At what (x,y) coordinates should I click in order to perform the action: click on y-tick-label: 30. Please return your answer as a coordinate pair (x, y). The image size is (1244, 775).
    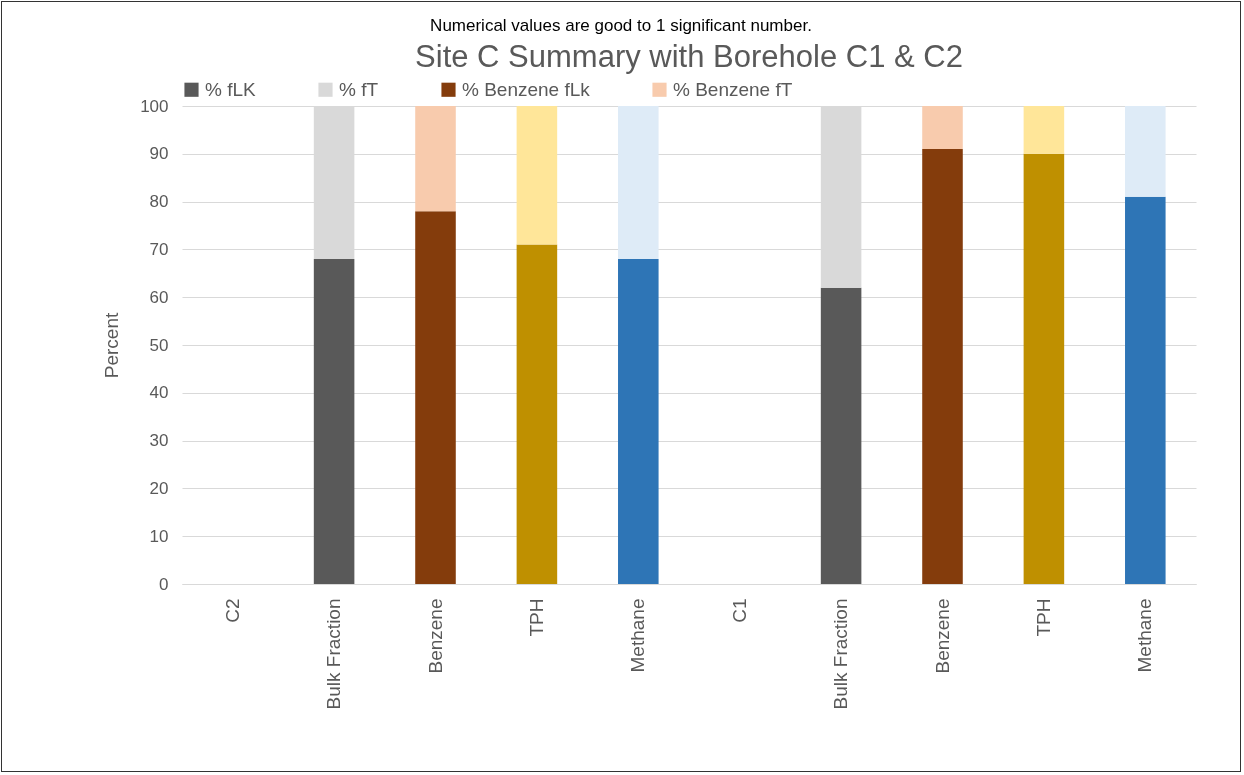
    Looking at the image, I should click on (159, 441).